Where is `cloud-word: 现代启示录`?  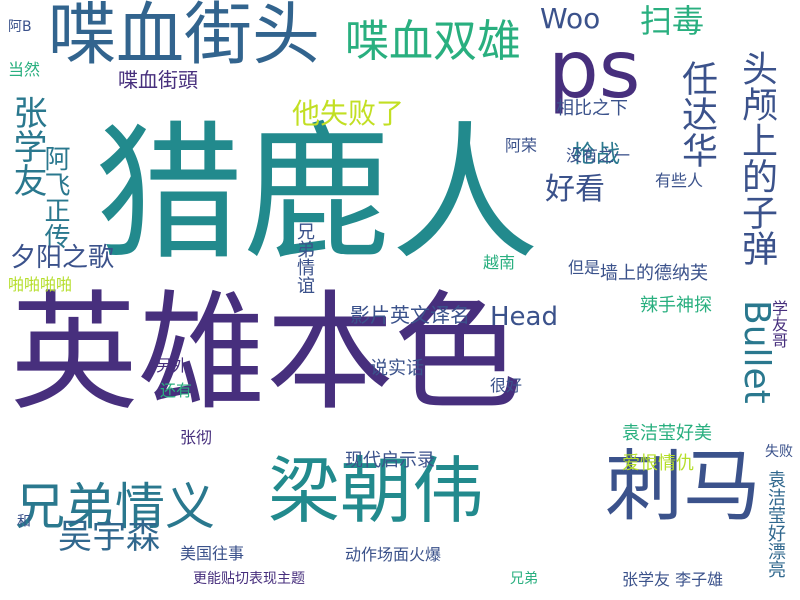
cloud-word: 现代启示录 is located at coordinates (390, 460).